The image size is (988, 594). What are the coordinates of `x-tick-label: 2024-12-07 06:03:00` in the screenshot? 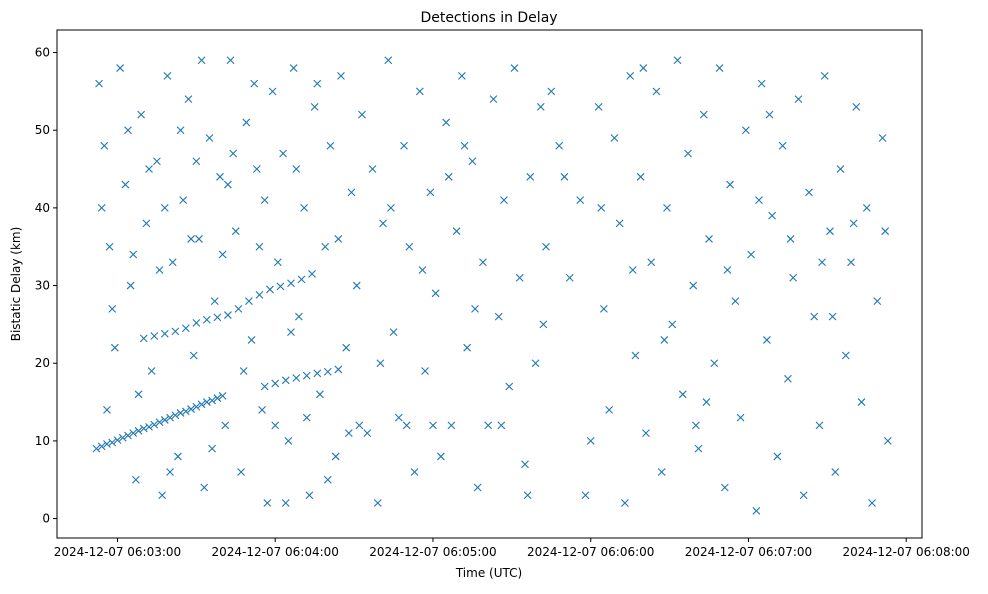 It's located at (117, 552).